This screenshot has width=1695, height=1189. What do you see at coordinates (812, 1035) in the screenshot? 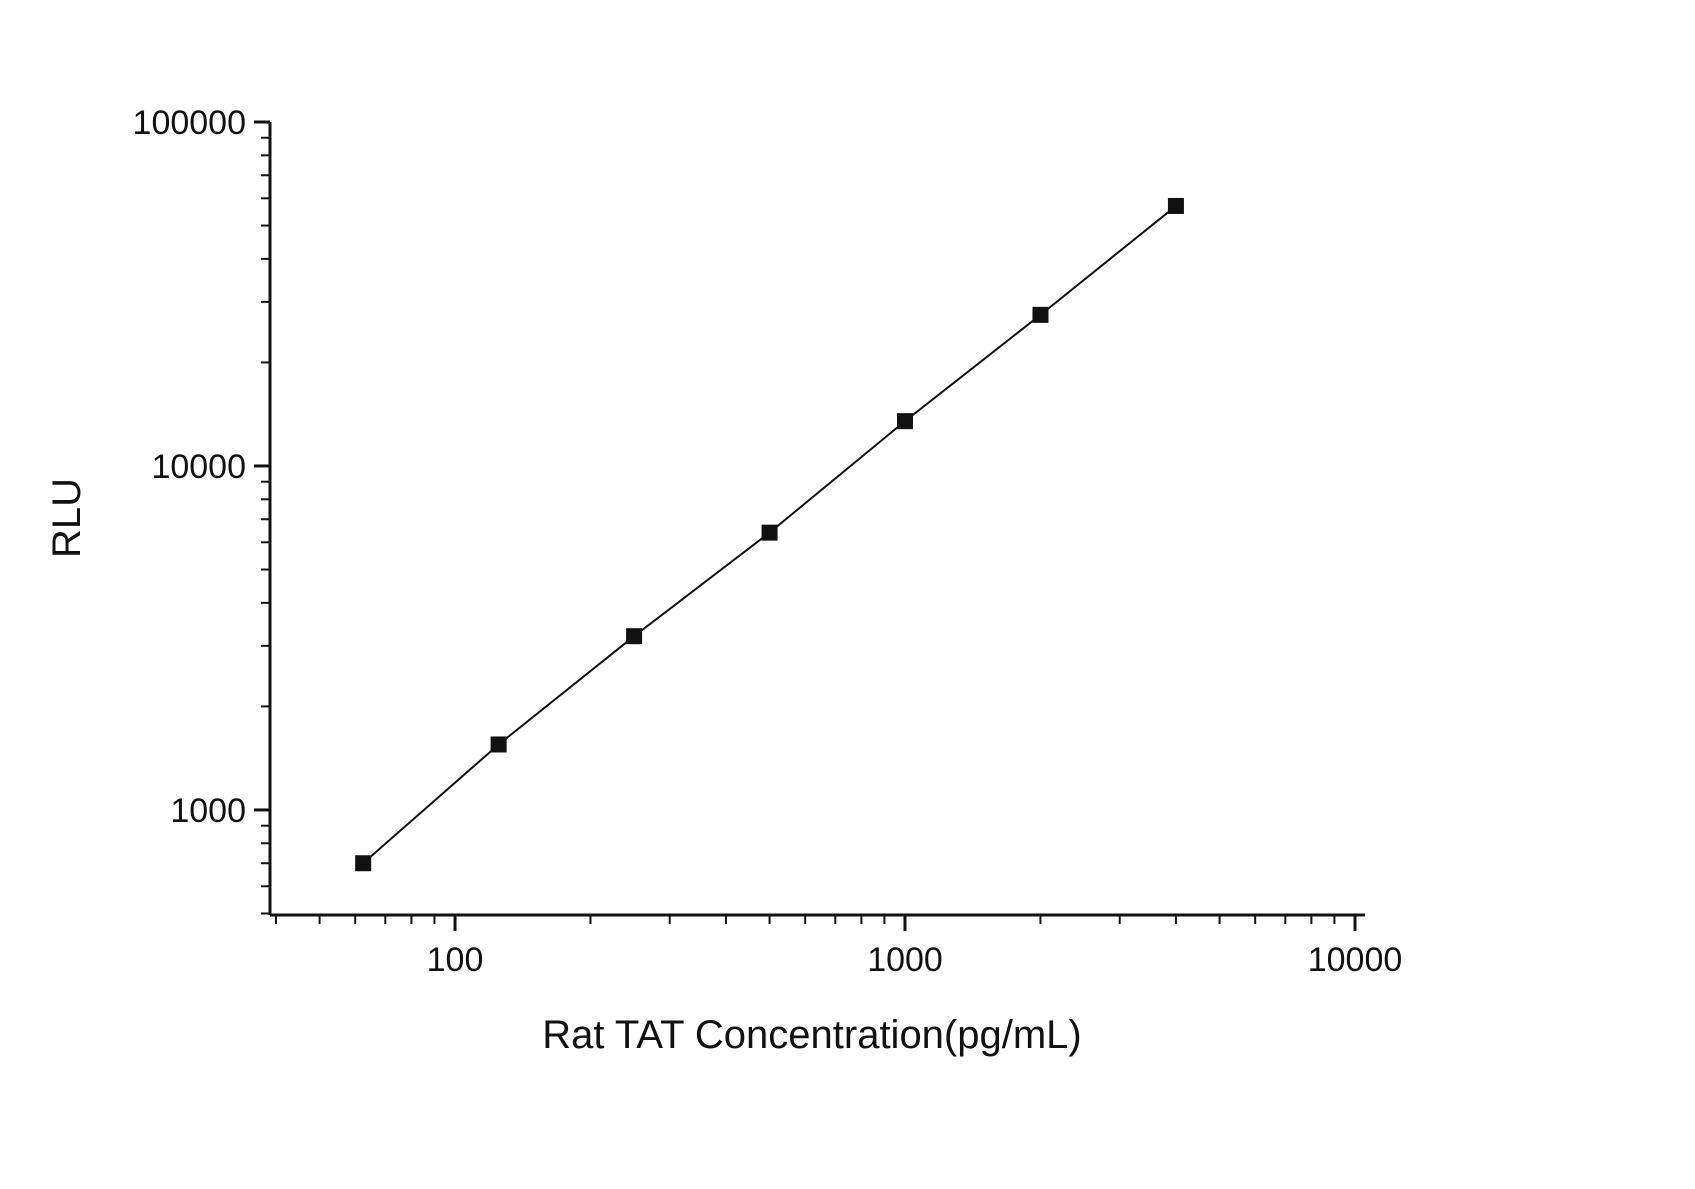
I see `x-axis-title: Rat TAT Concentration(pg/mL)` at bounding box center [812, 1035].